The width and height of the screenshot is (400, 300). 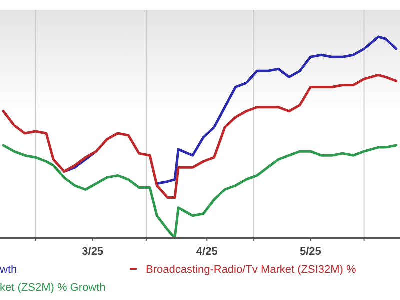 What do you see at coordinates (251, 270) in the screenshot?
I see `legend-label: Broadcasting-Radio/Tv Market (ZSI32M) %` at bounding box center [251, 270].